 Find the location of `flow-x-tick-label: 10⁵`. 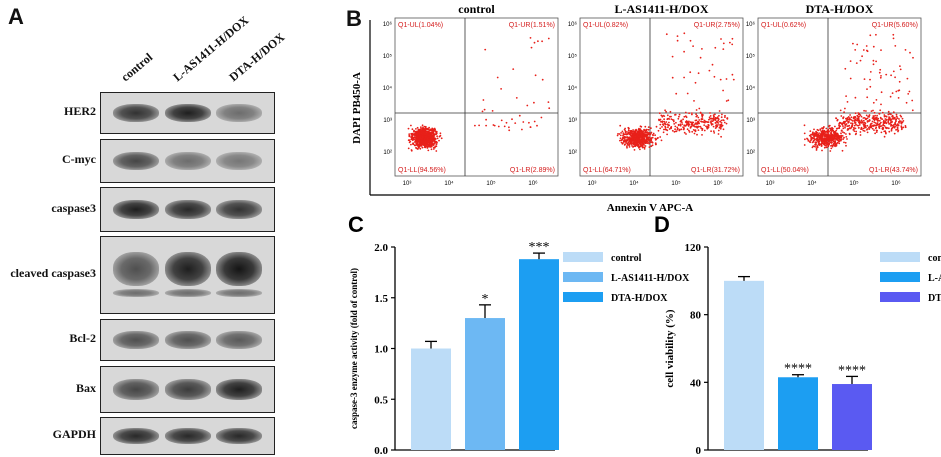

flow-x-tick-label: 10⁵ is located at coordinates (676, 183).